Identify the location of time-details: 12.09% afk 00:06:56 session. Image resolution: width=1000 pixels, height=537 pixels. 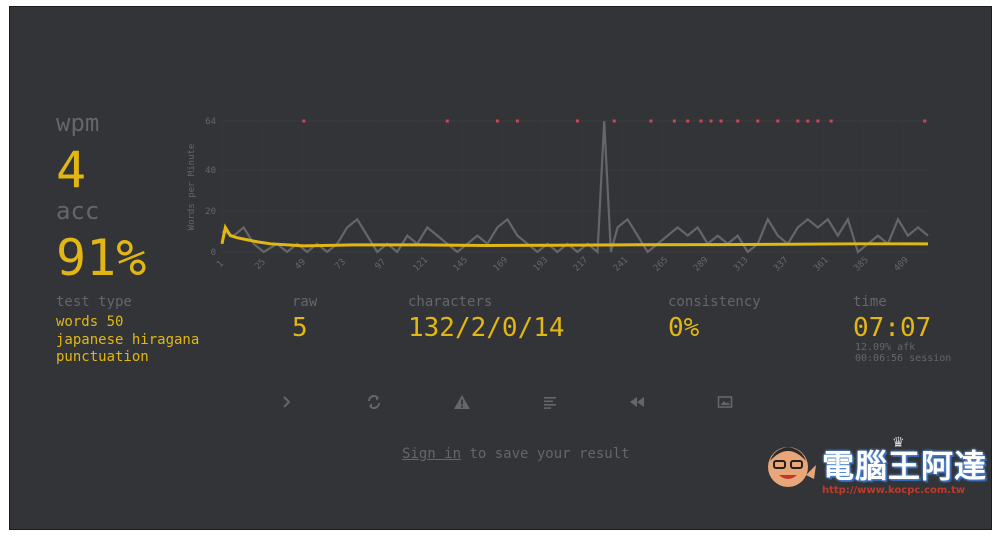
(903, 353).